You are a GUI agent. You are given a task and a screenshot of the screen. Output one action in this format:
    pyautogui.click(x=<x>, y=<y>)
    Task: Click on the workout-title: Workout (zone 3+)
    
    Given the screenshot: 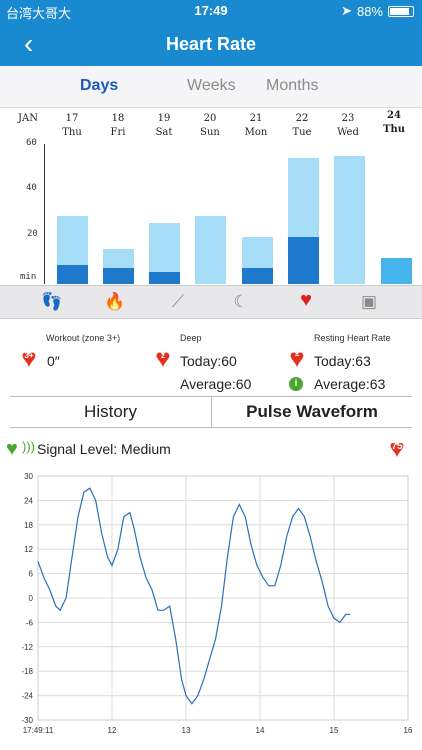 What is the action you would take?
    pyautogui.click(x=83, y=338)
    